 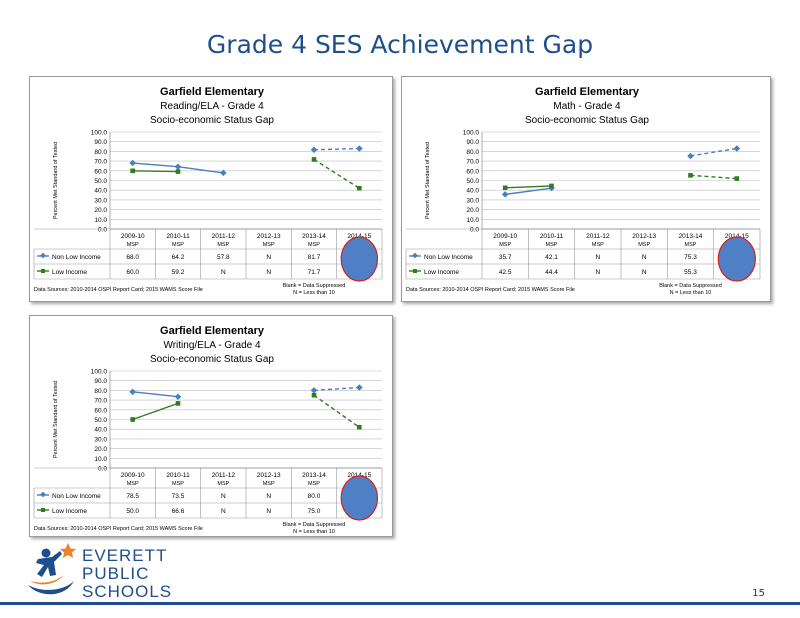 What do you see at coordinates (100, 430) in the screenshot?
I see `y-tick-label: 40.0` at bounding box center [100, 430].